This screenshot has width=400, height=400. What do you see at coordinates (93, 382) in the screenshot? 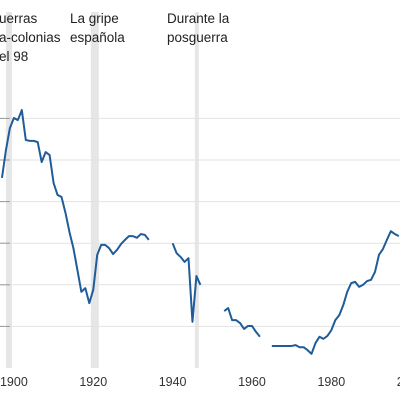
I see `x-tick-label: 1920` at bounding box center [93, 382].